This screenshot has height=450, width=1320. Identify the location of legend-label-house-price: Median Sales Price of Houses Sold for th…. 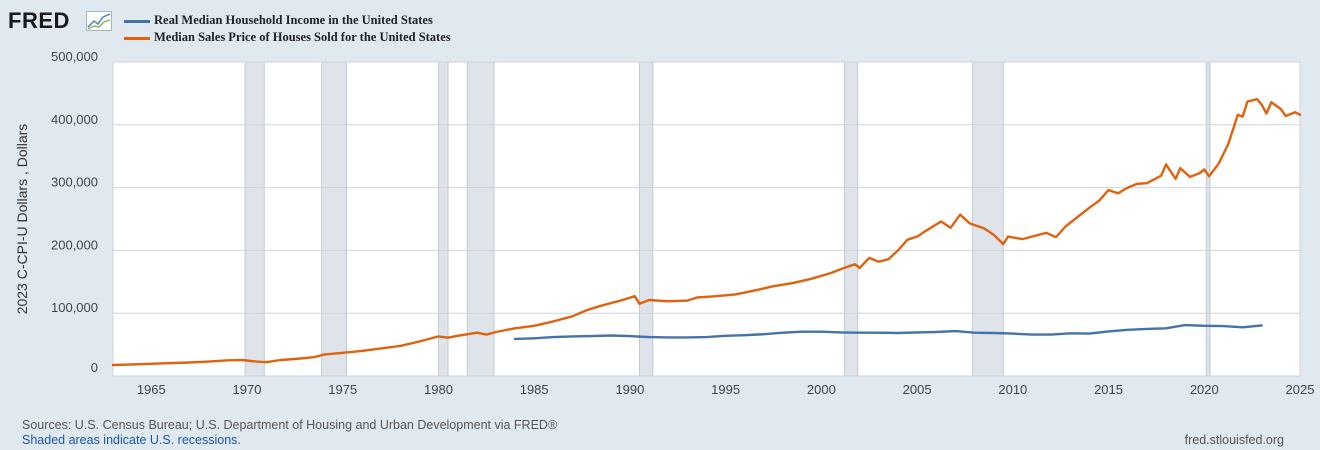
(302, 37).